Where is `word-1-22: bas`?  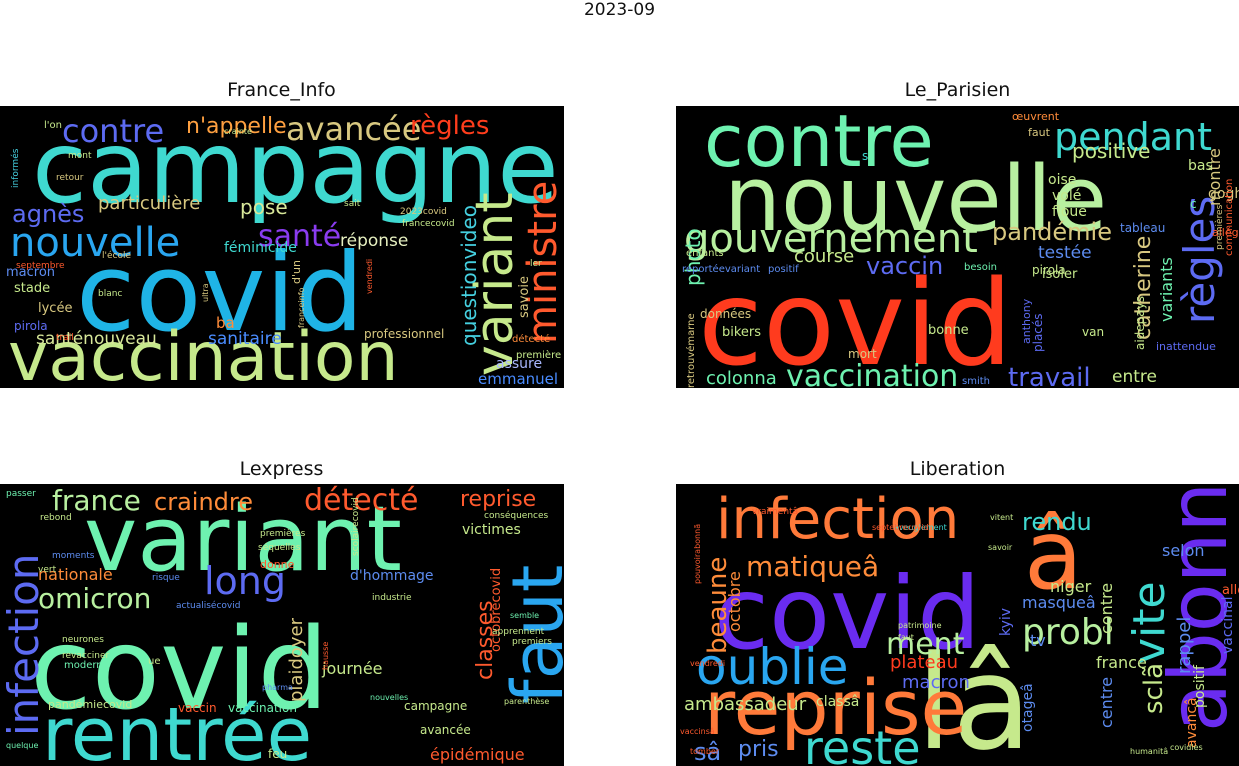
word-1-22: bas is located at coordinates (1200, 166).